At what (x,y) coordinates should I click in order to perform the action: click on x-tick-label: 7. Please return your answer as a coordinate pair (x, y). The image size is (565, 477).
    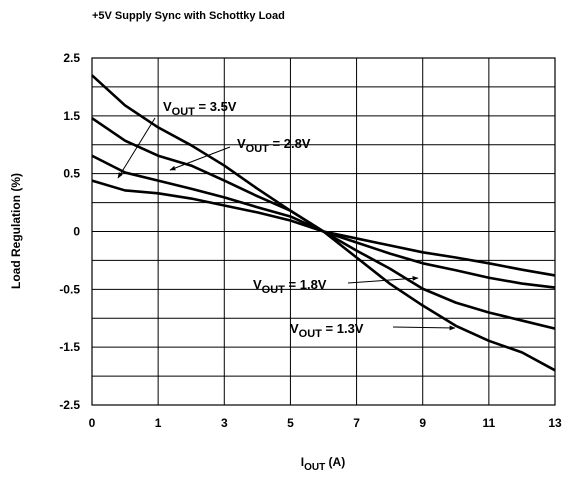
    Looking at the image, I should click on (356, 423).